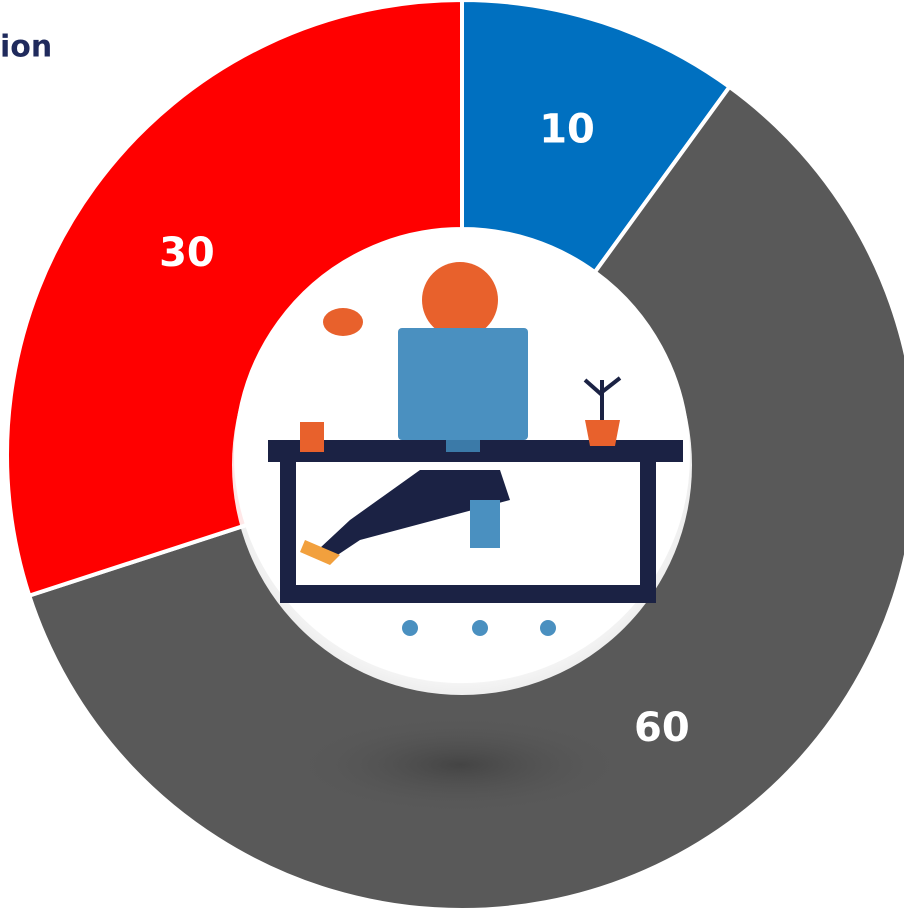 This screenshot has height=911, width=904. Describe the element at coordinates (187, 253) in the screenshot. I see `data-label: 30` at that location.